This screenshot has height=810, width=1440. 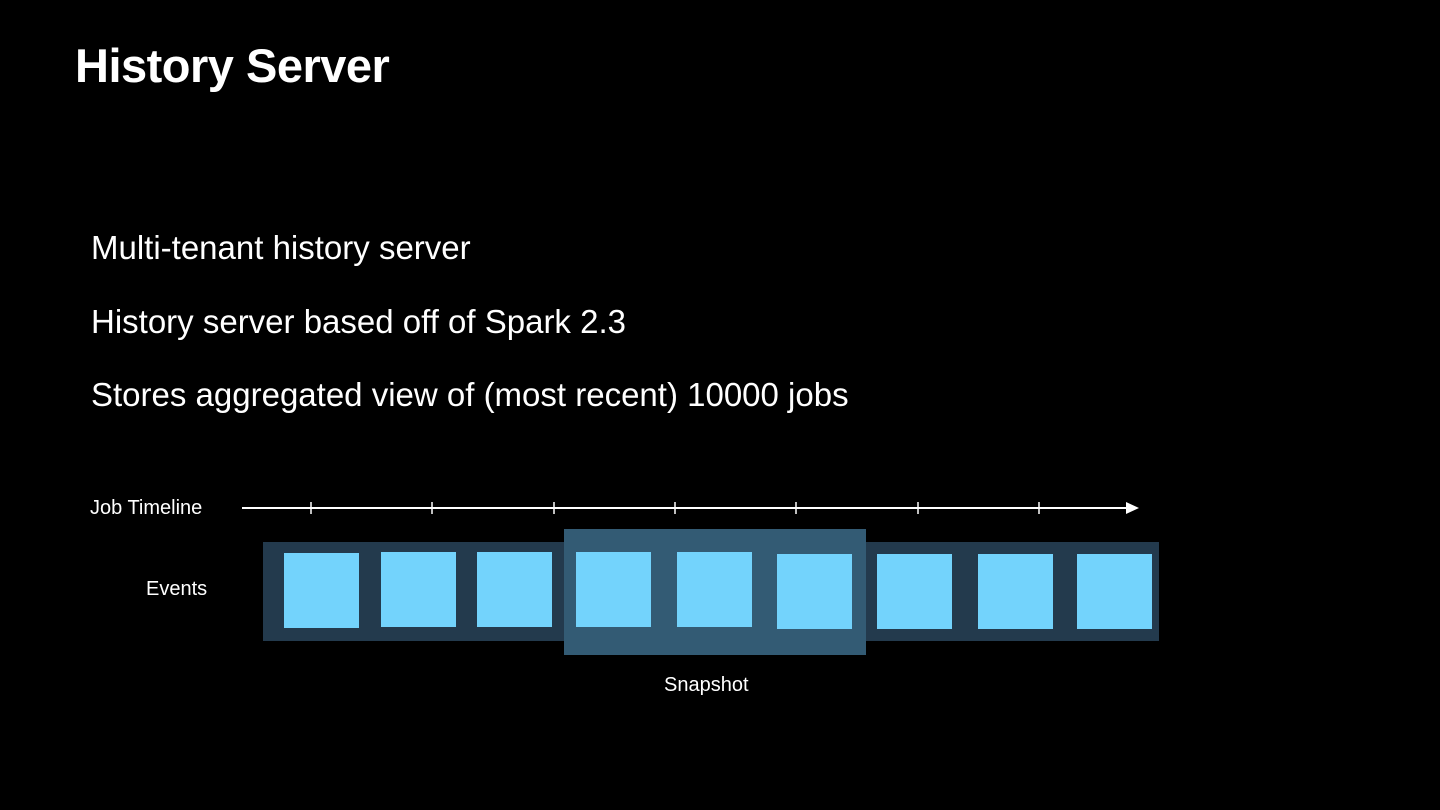 I want to click on bullet-item: Multi-tenant history server, so click(x=281, y=247).